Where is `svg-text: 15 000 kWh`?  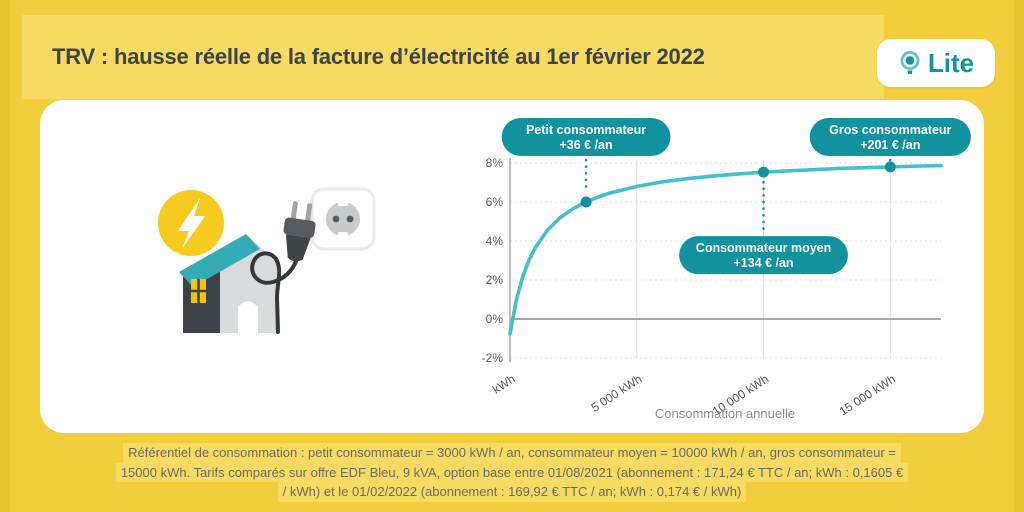
svg-text: 15 000 kWh is located at coordinates (867, 395).